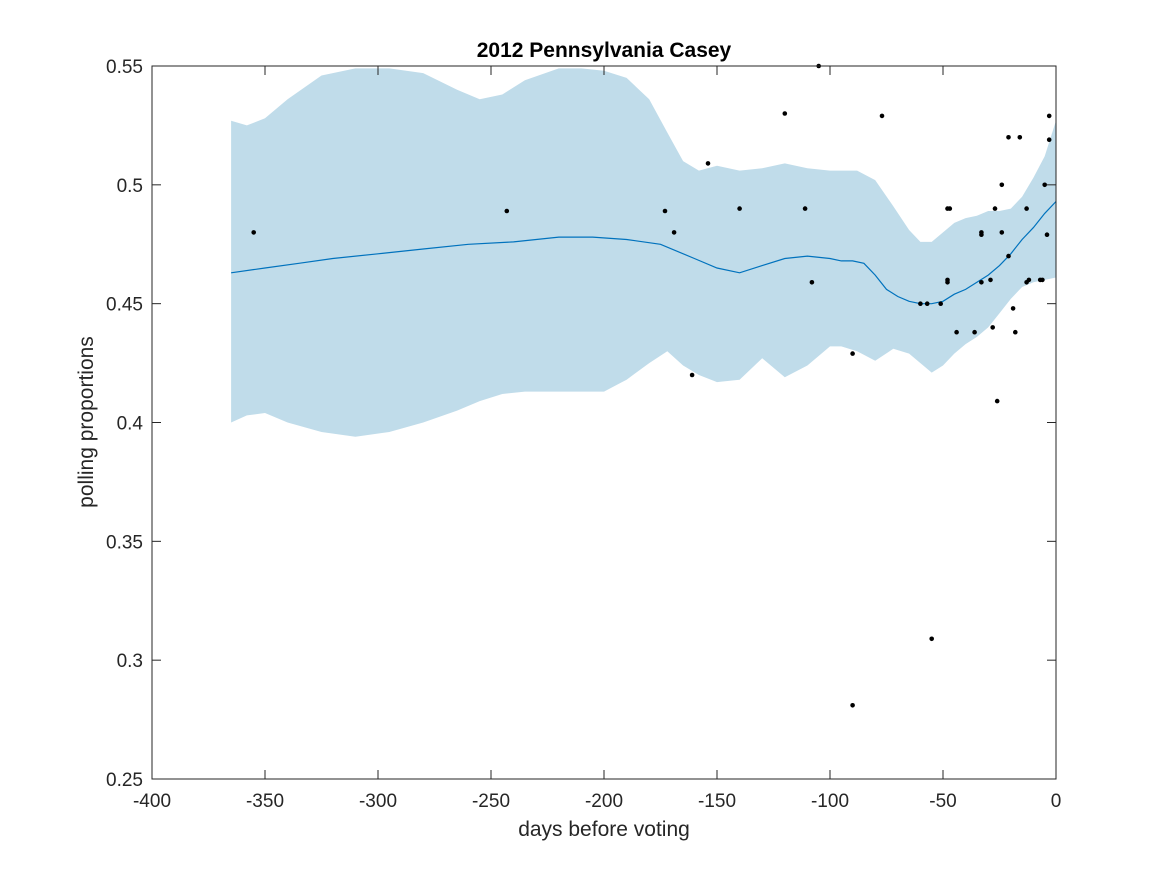 Image resolution: width=1167 pixels, height=875 pixels. I want to click on trend-line-layer, so click(644, 253).